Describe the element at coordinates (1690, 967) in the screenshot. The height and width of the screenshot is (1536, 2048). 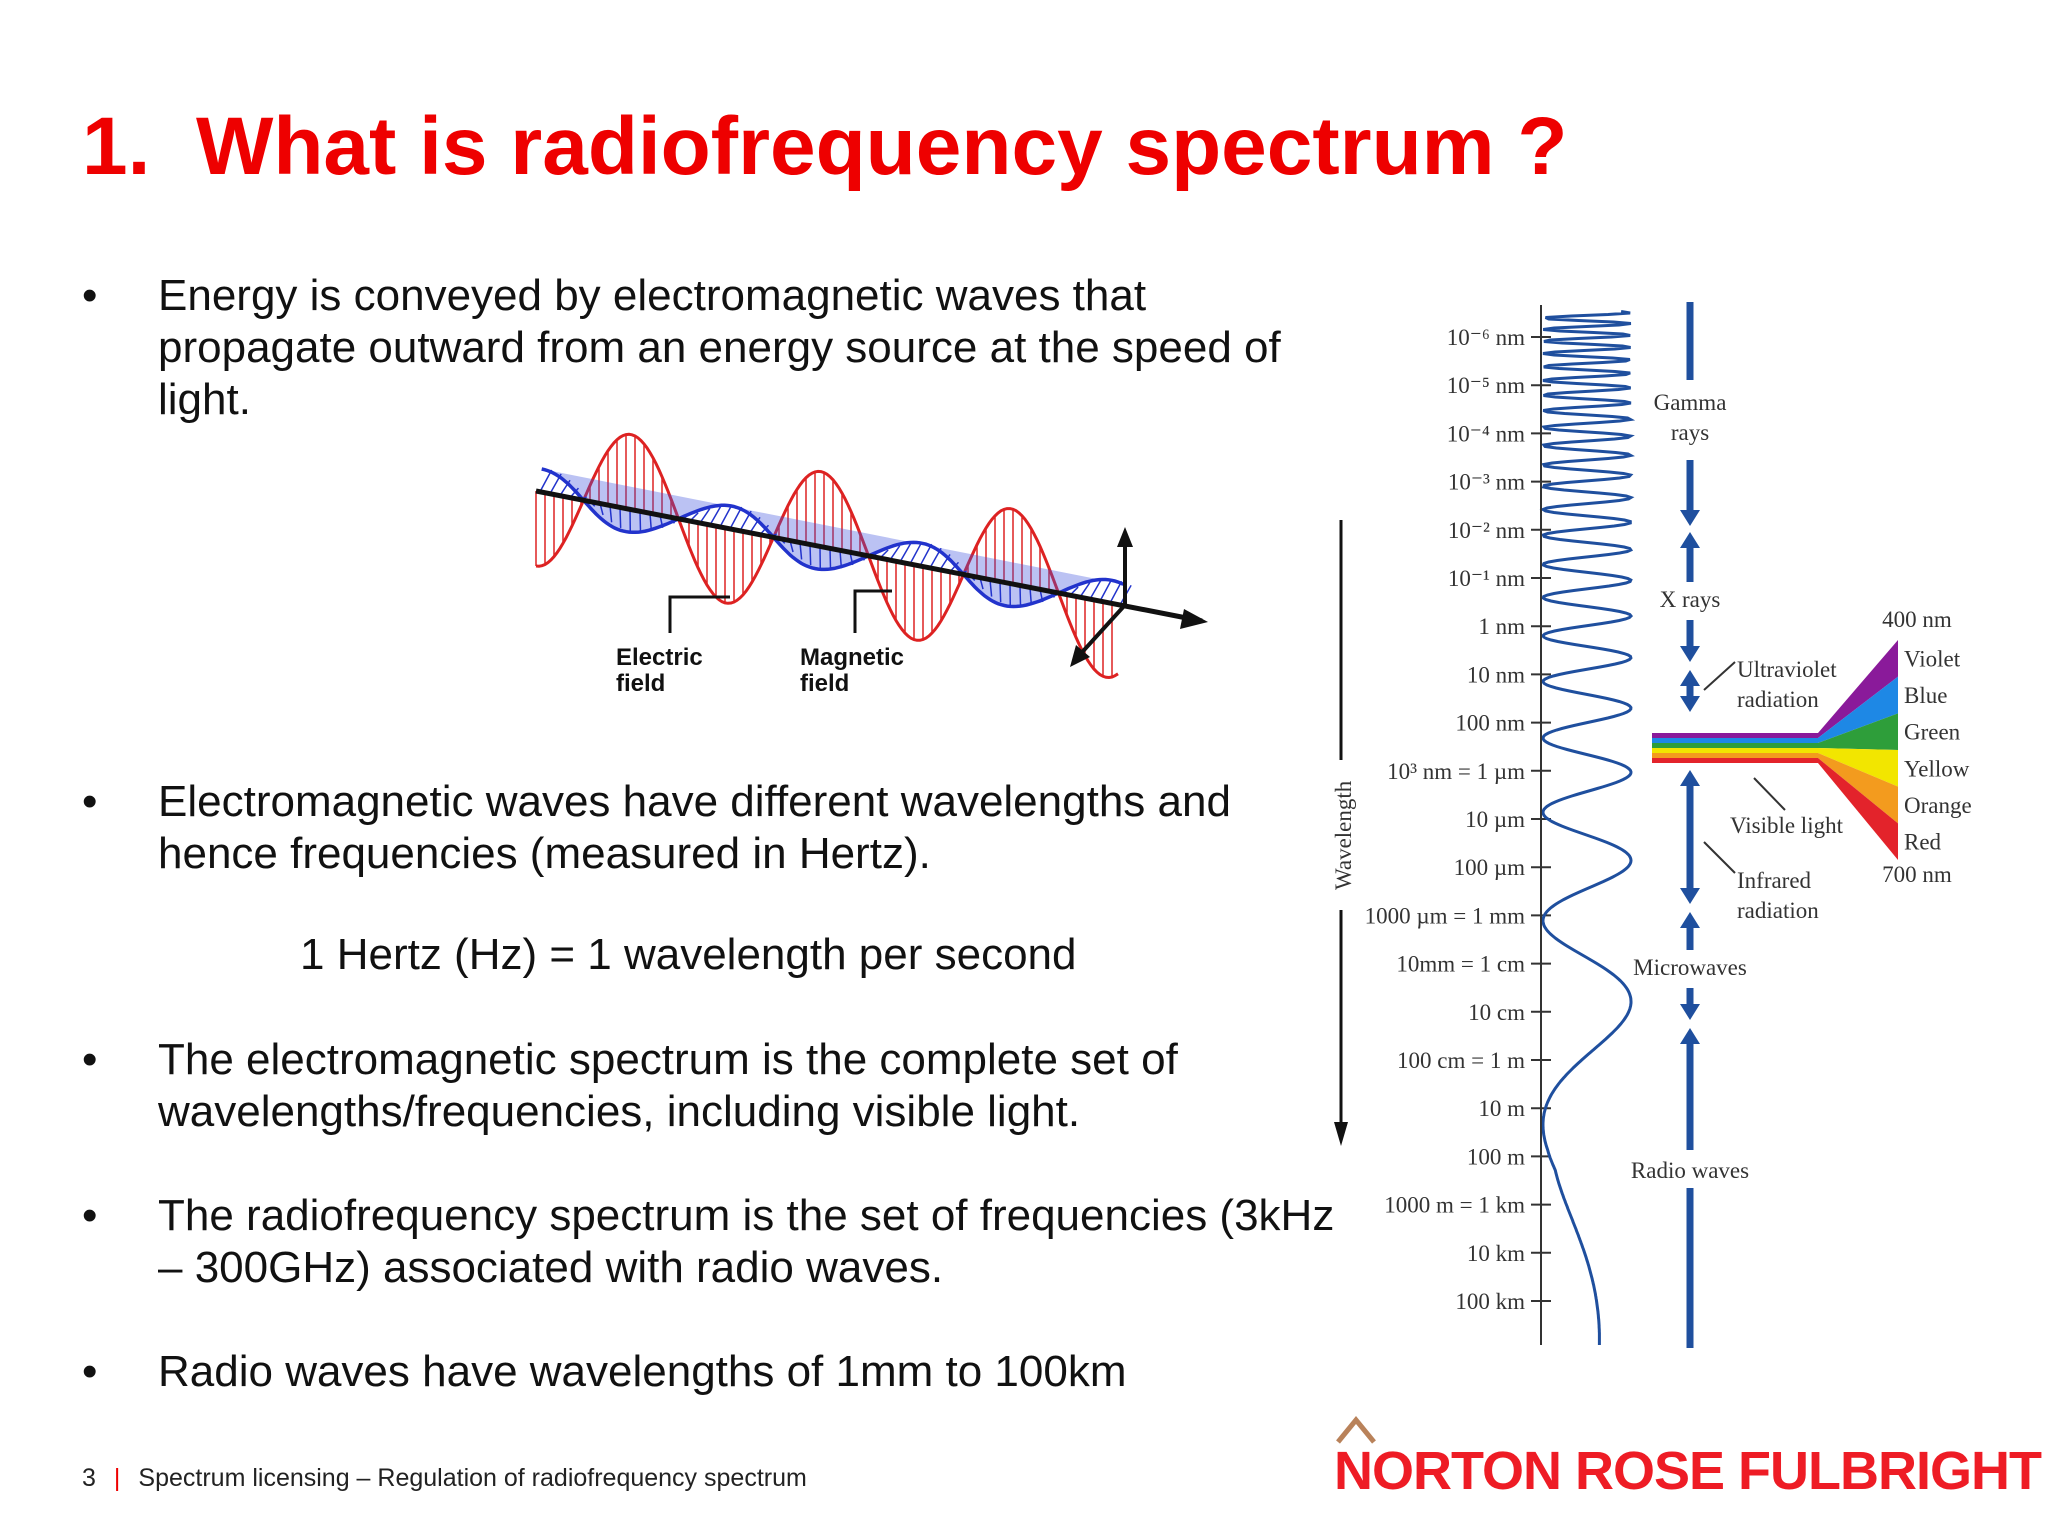
I see `microwaves-label: Microwaves` at that location.